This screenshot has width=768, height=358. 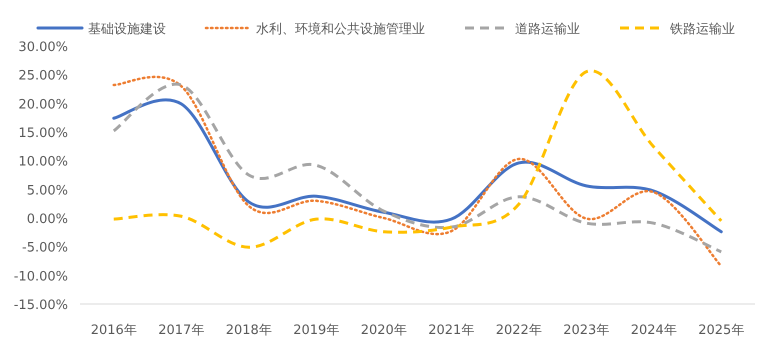 I want to click on x-tick-label: 2018年, so click(x=249, y=330).